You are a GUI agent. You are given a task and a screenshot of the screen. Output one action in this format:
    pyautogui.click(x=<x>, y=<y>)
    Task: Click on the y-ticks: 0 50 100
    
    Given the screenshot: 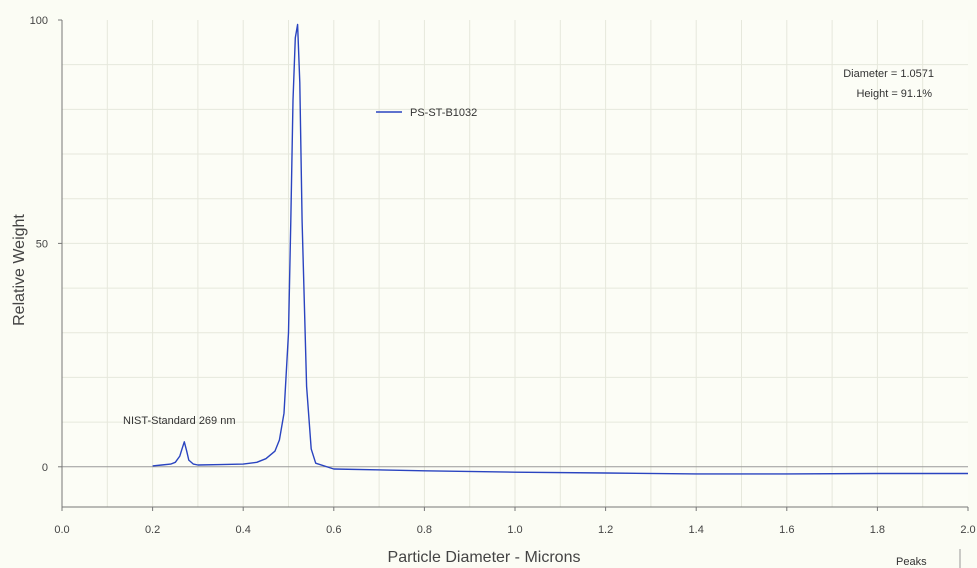 What is the action you would take?
    pyautogui.click(x=46, y=244)
    